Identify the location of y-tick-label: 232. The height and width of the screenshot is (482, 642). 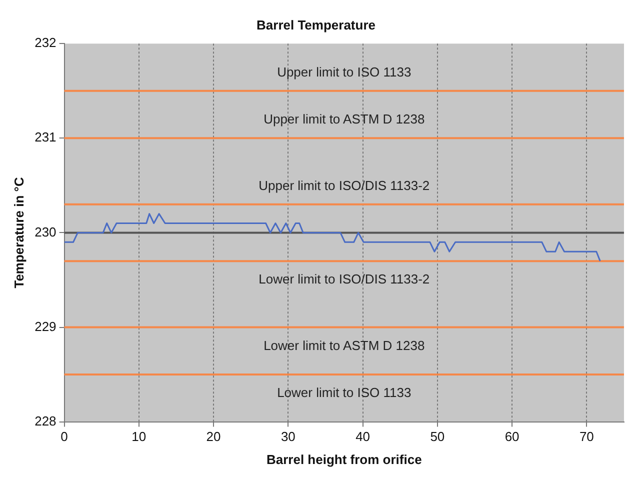
(45, 42).